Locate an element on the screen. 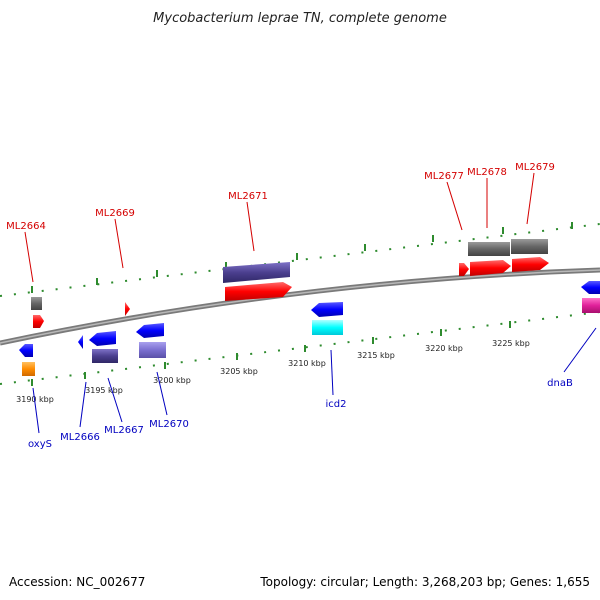 The width and height of the screenshot is (600, 600). gene-label-ml2677: ML2677 is located at coordinates (444, 176).